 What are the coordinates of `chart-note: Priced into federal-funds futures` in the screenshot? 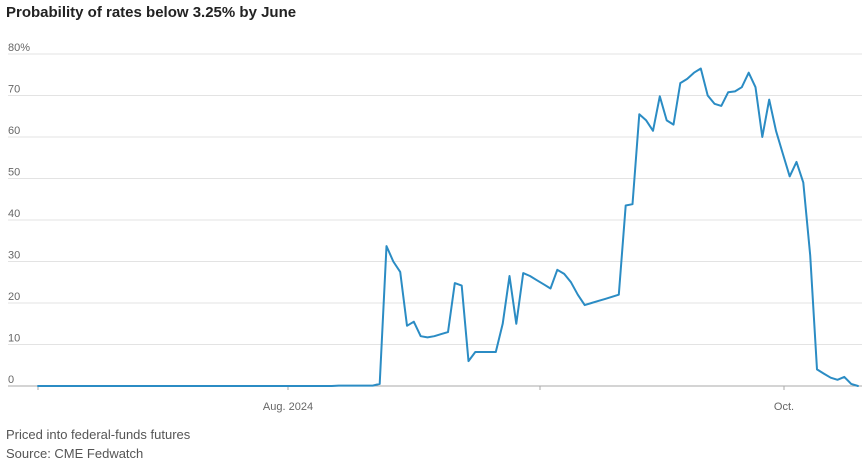 It's located at (98, 434).